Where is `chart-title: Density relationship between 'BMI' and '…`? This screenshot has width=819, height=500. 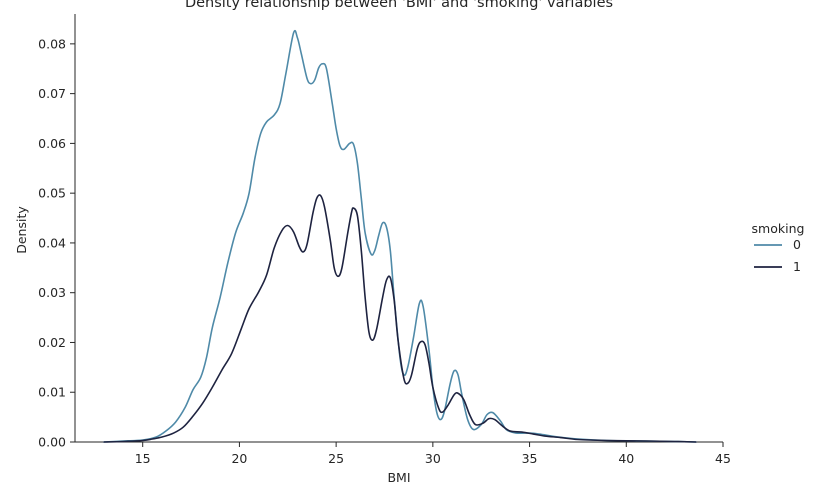
chart-title: Density relationship between 'BMI' and '… is located at coordinates (399, 5).